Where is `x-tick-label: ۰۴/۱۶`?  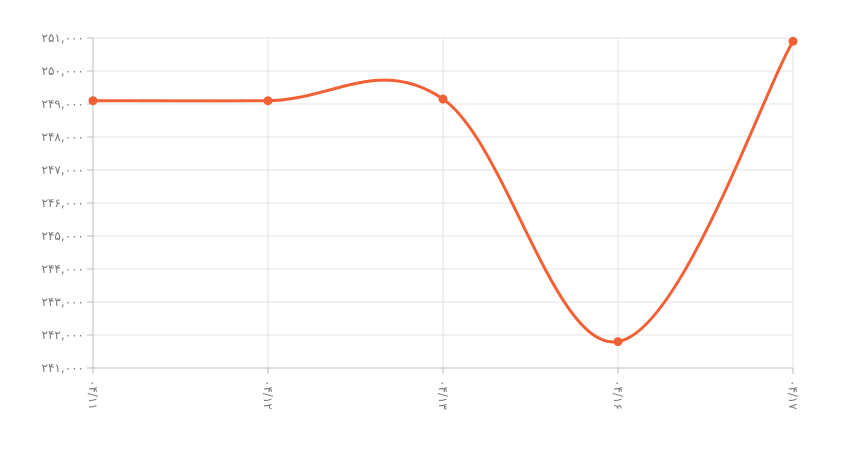
x-tick-label: ۰۴/۱۶ is located at coordinates (618, 395).